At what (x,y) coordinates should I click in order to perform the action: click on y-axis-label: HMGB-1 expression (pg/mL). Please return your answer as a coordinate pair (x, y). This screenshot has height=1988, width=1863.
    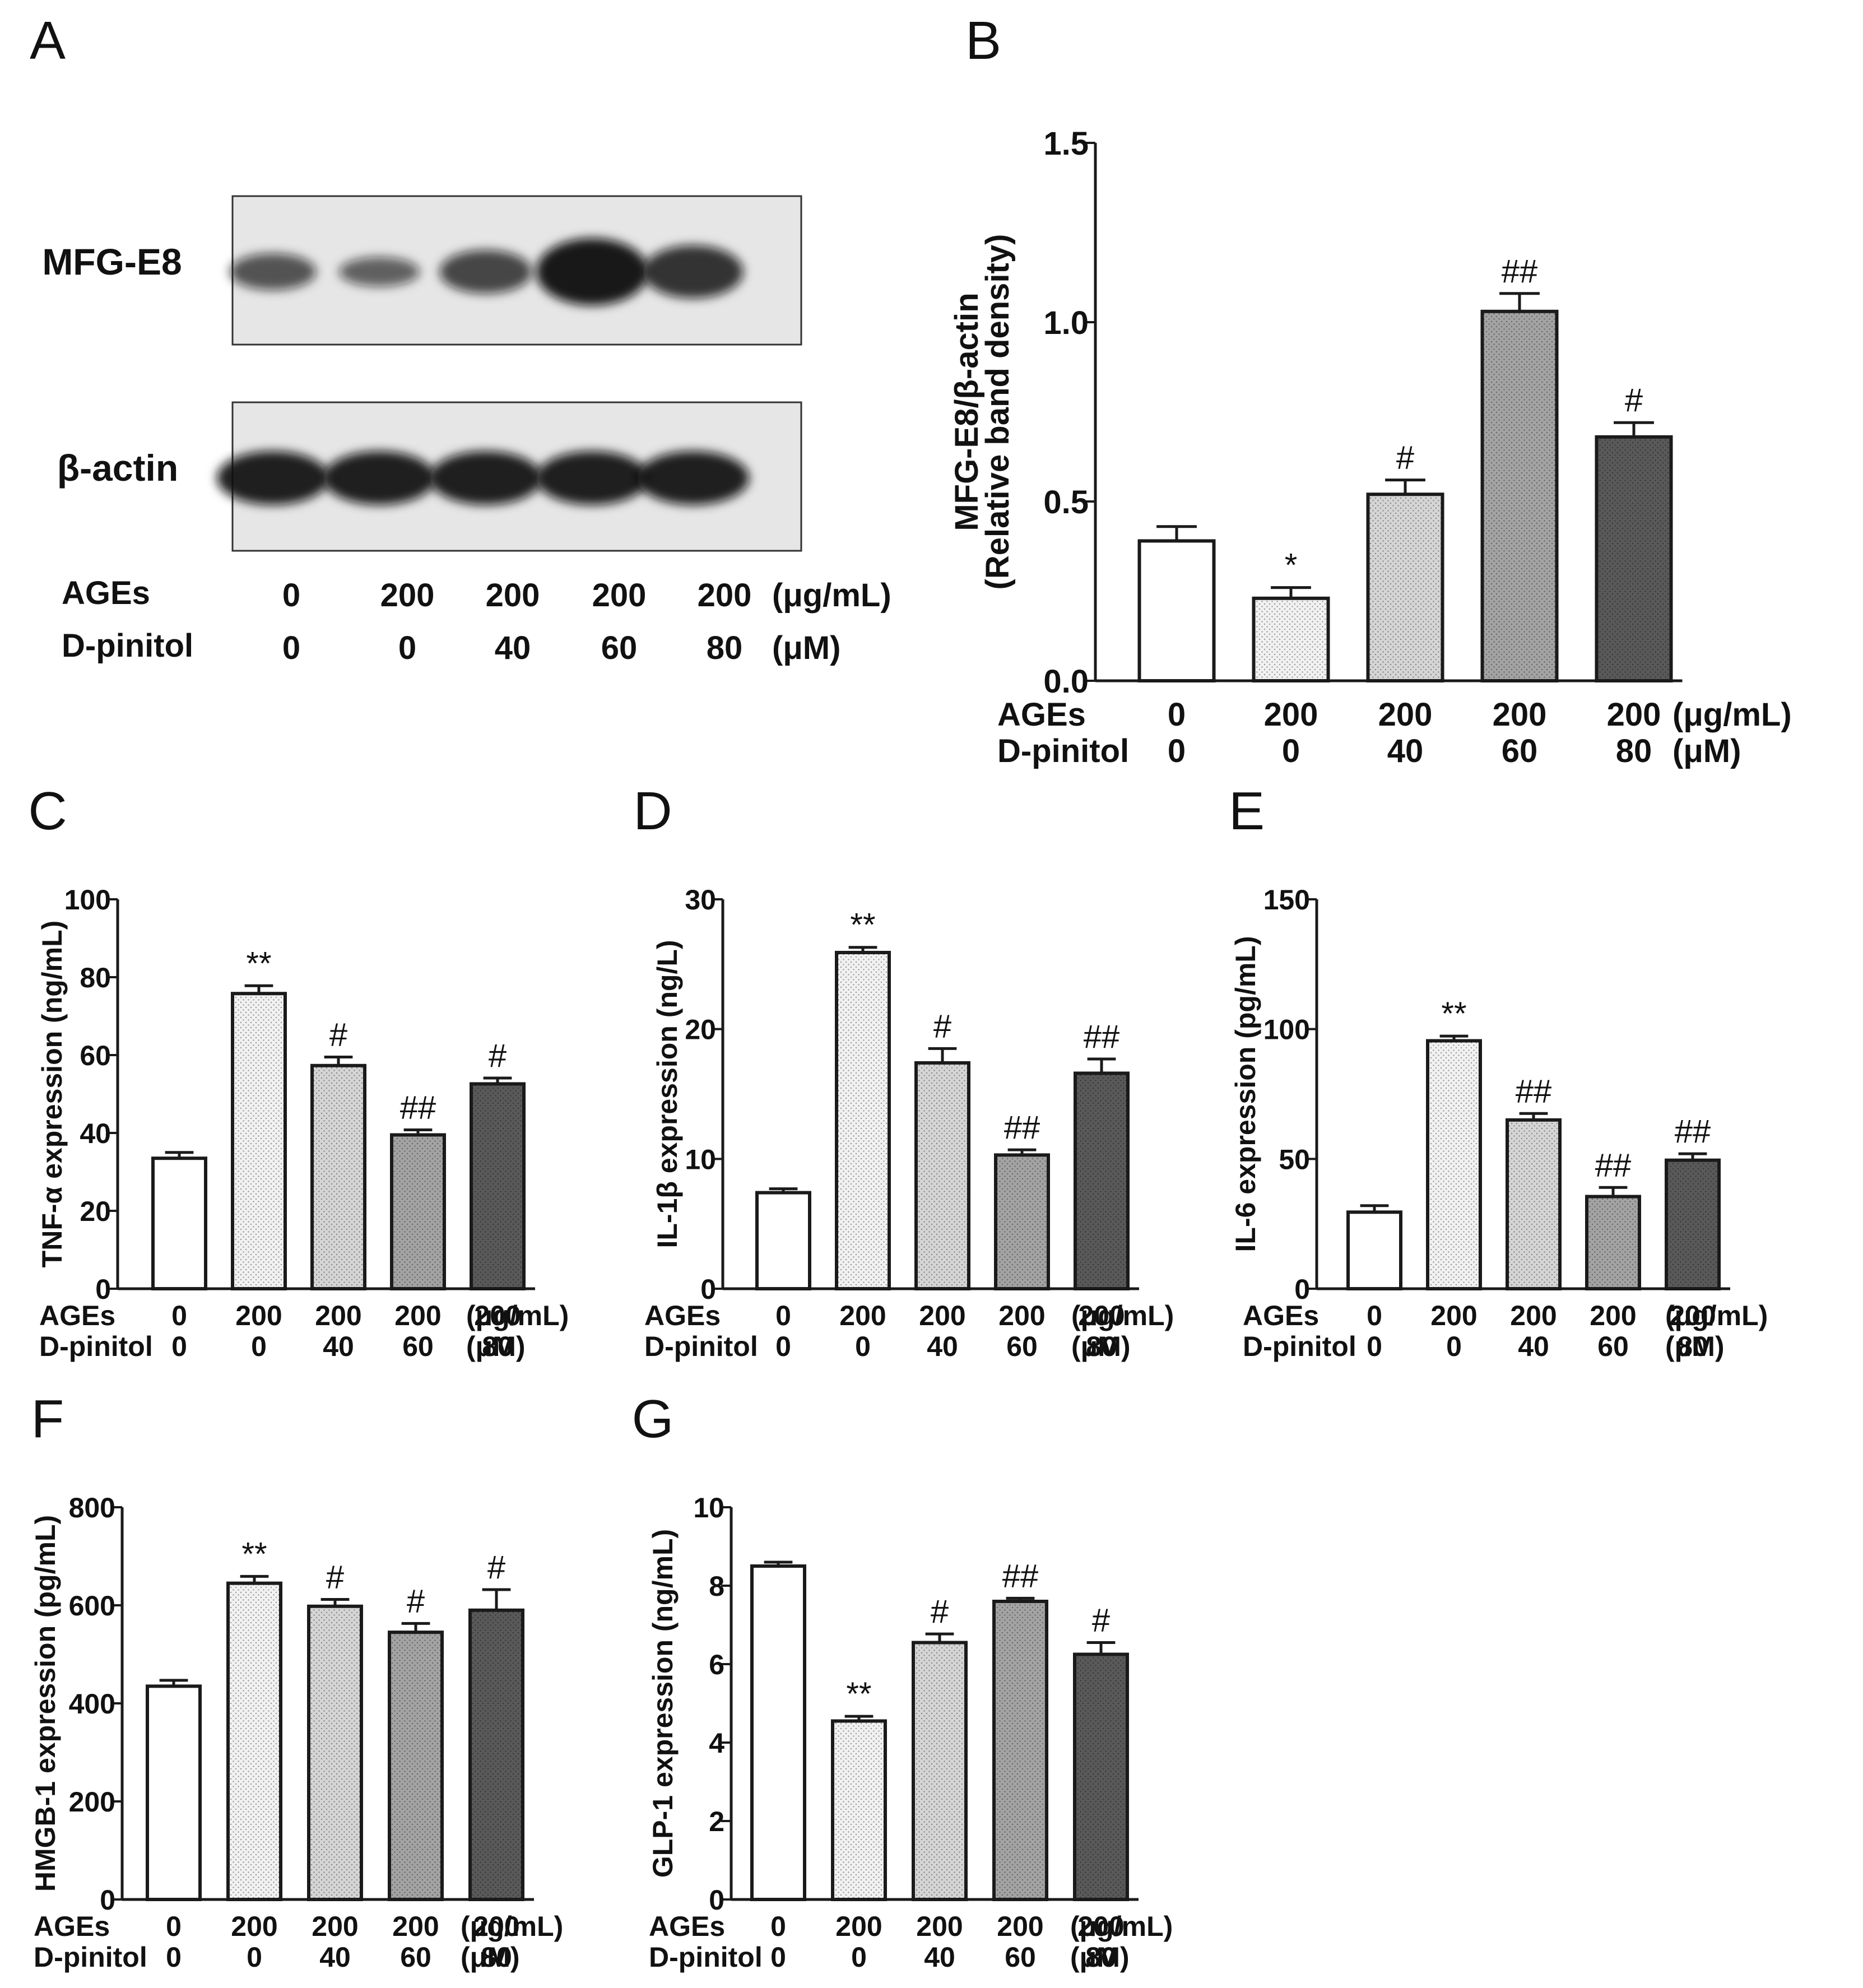
    Looking at the image, I should click on (45, 1703).